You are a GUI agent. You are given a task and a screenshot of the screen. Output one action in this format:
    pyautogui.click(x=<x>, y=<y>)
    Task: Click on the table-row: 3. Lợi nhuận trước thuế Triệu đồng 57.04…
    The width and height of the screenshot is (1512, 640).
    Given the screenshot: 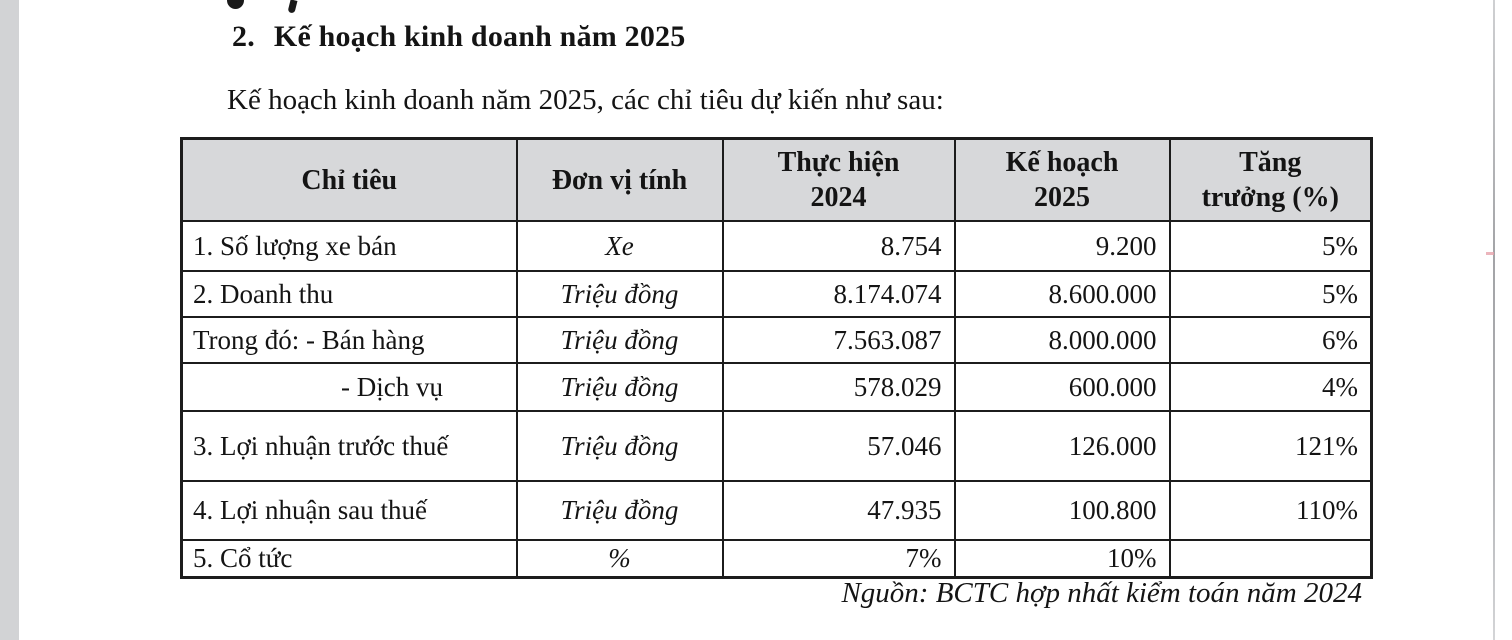 What is the action you would take?
    pyautogui.click(x=776, y=446)
    